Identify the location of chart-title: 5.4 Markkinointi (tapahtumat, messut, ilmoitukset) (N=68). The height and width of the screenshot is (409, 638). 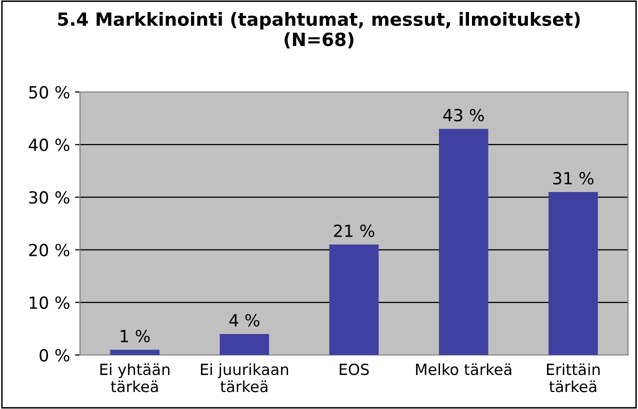
(319, 30).